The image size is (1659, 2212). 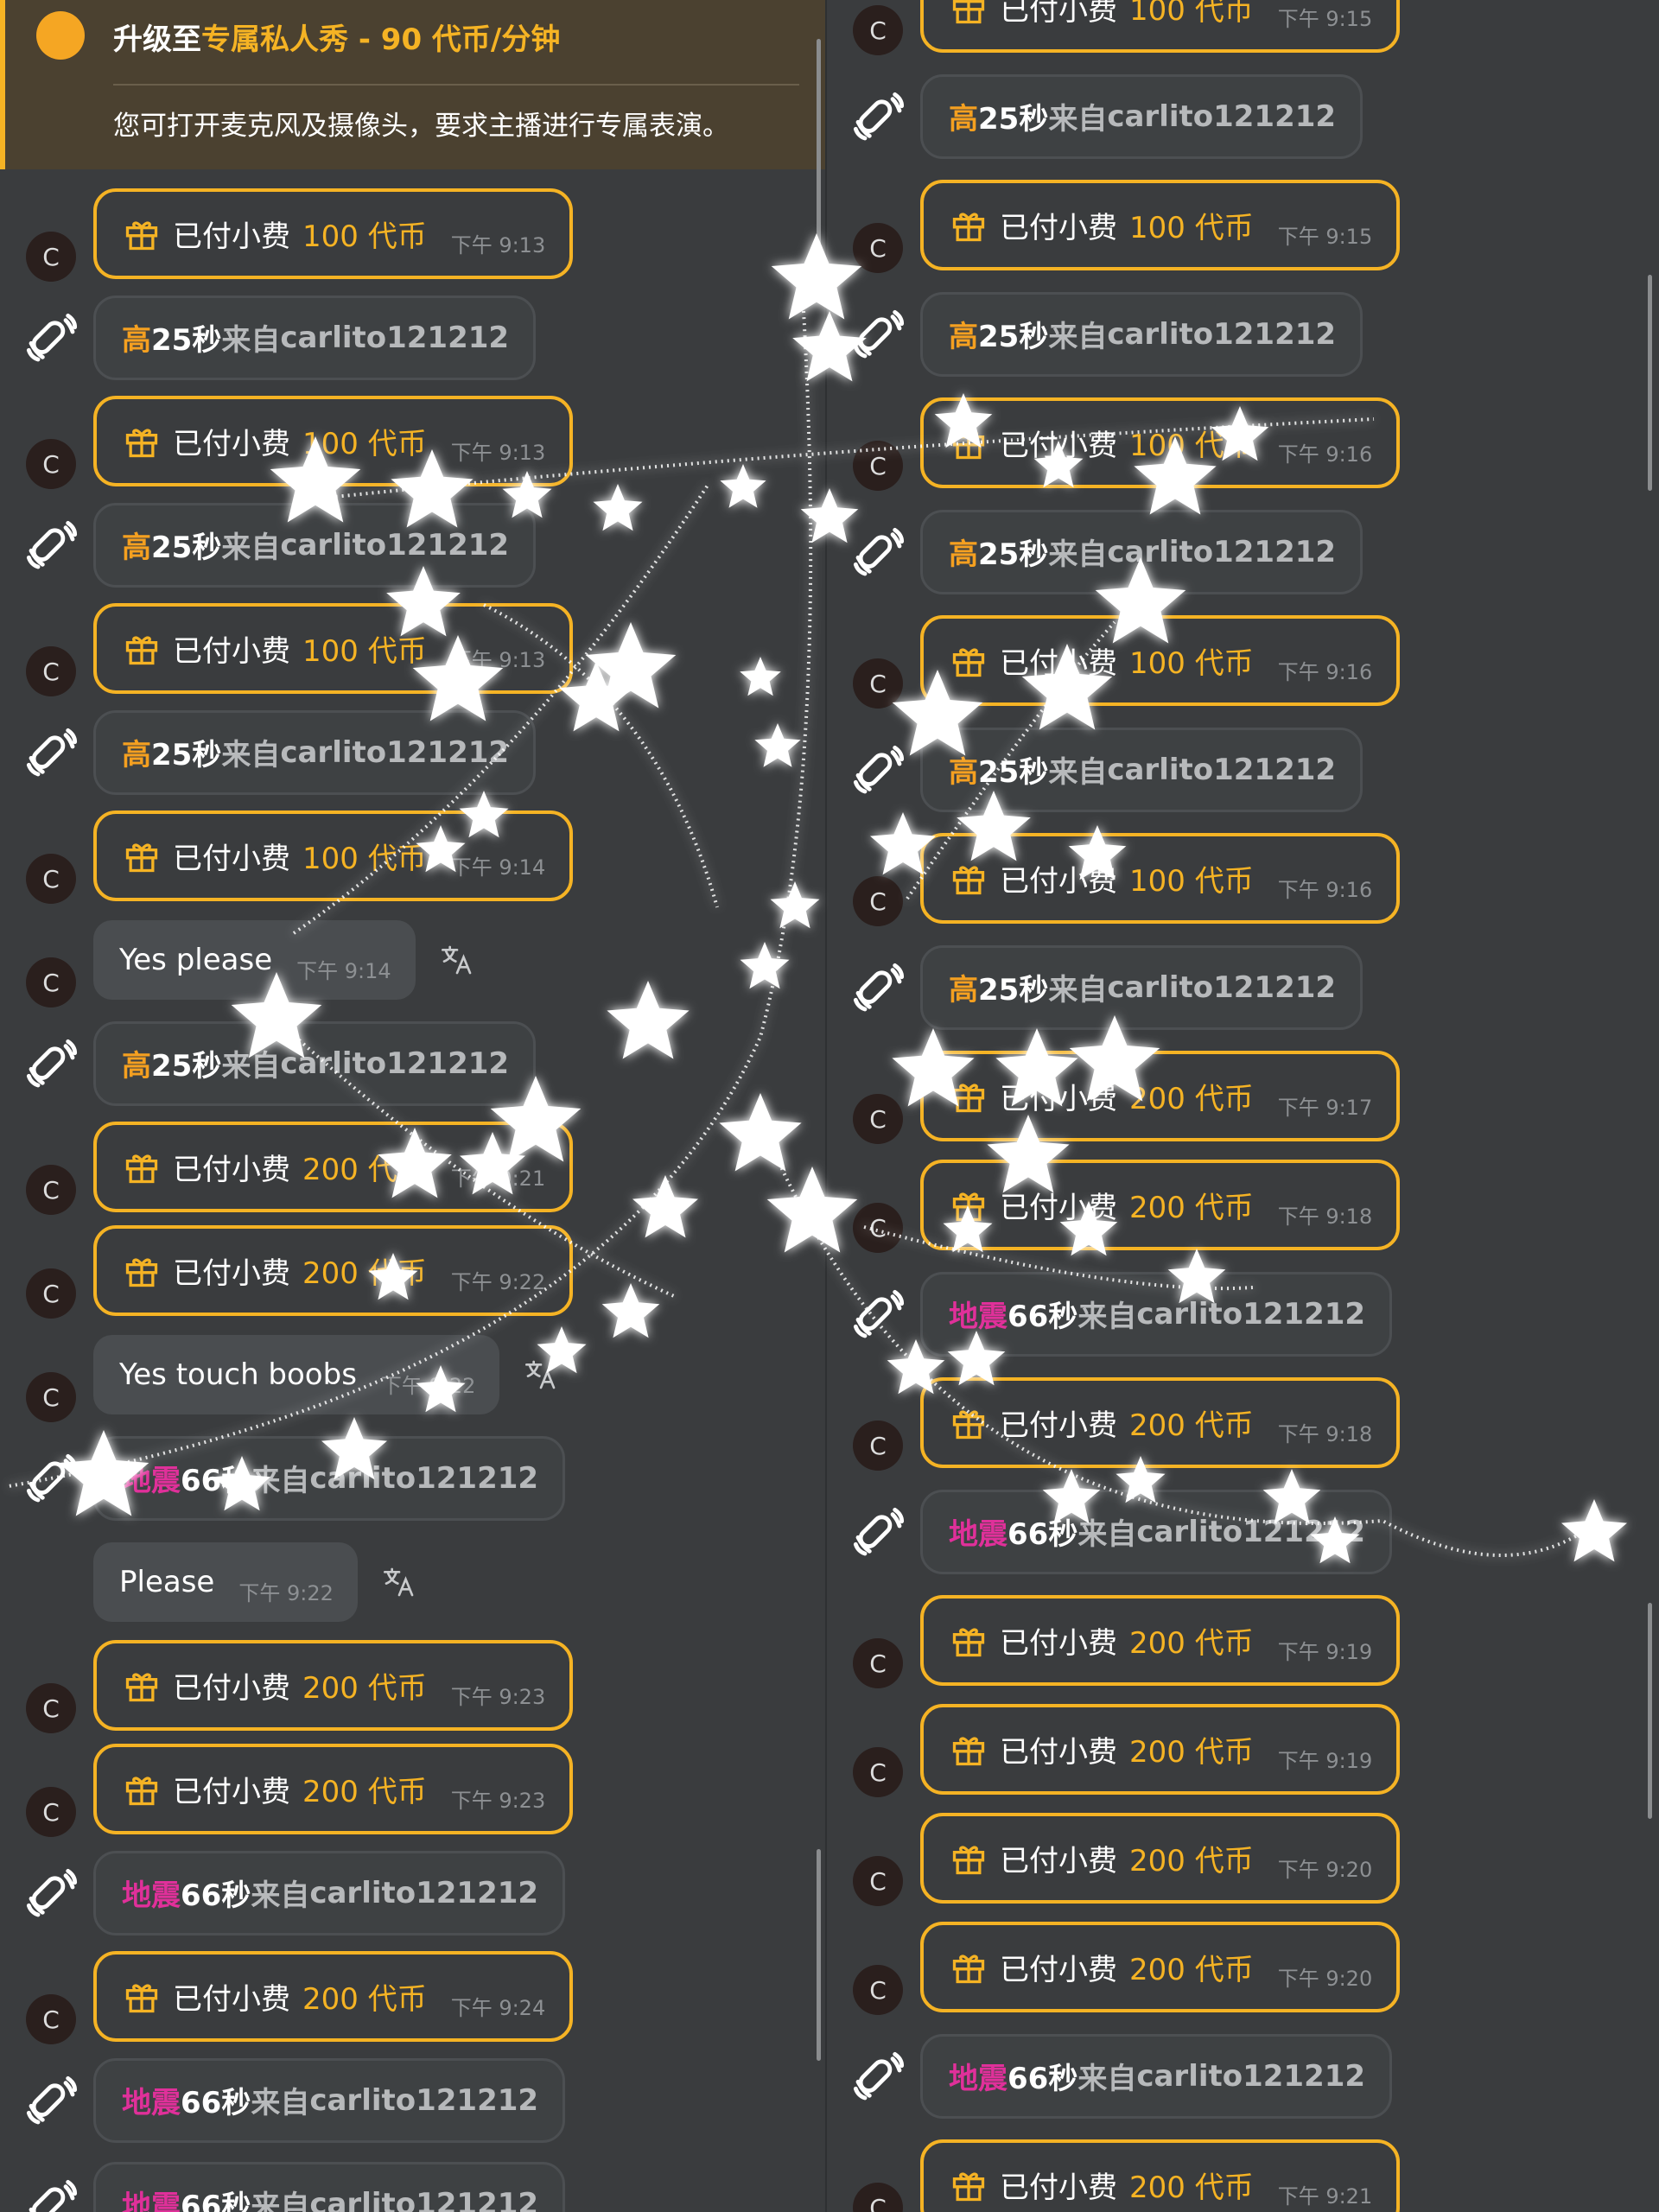 I want to click on tip-bubble: 已付小费 200 代币 下午 9:21, so click(x=1160, y=2175).